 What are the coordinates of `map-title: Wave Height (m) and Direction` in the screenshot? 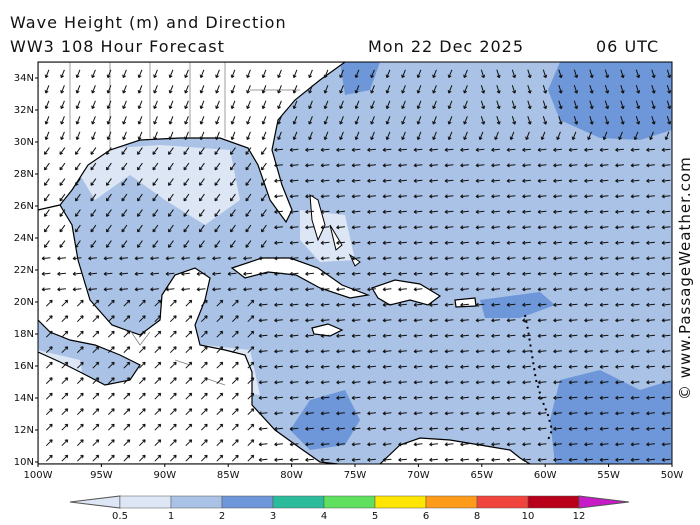 It's located at (148, 22).